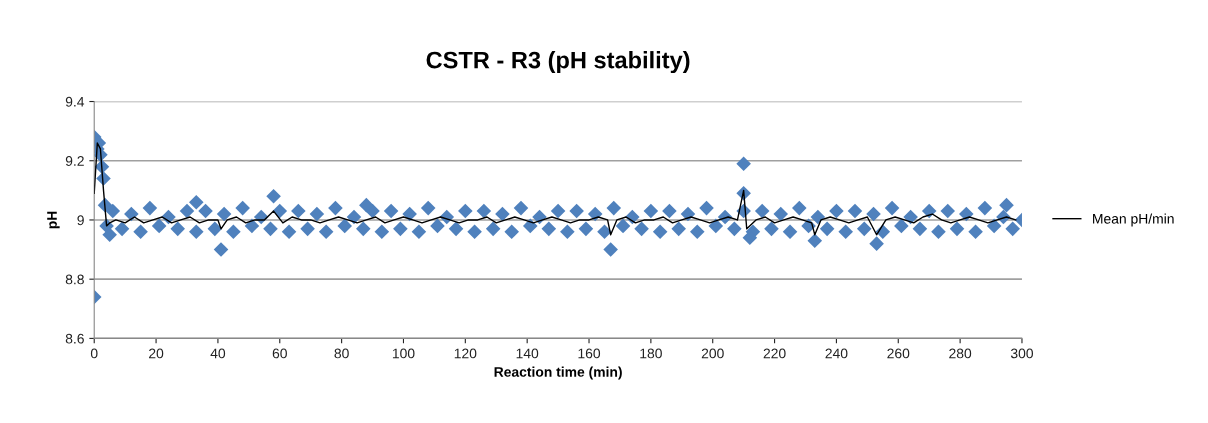 This screenshot has width=1208, height=423. Describe the element at coordinates (836, 353) in the screenshot. I see `x-tick-label: 240` at that location.